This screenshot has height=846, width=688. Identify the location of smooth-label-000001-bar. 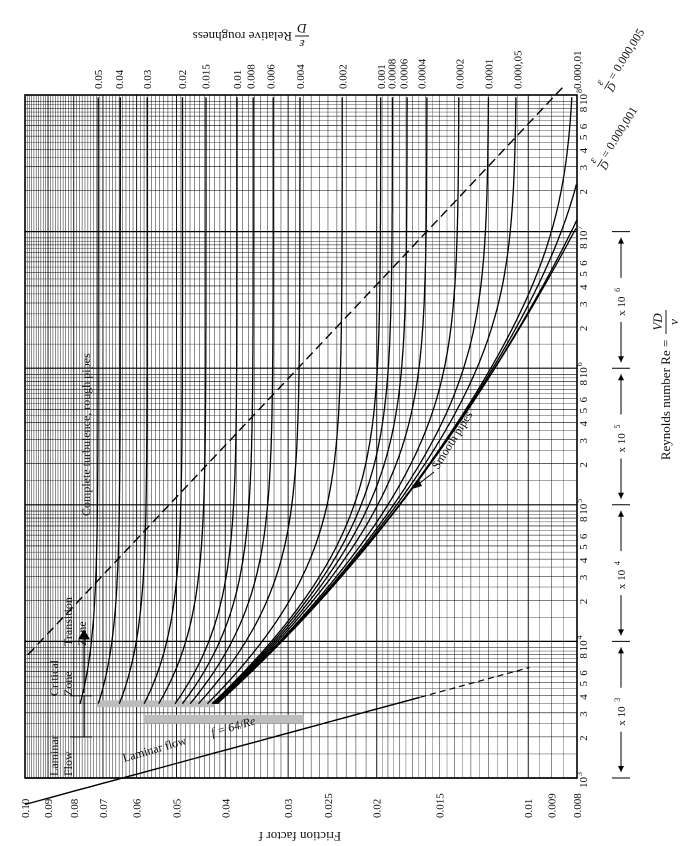
(600, 163).